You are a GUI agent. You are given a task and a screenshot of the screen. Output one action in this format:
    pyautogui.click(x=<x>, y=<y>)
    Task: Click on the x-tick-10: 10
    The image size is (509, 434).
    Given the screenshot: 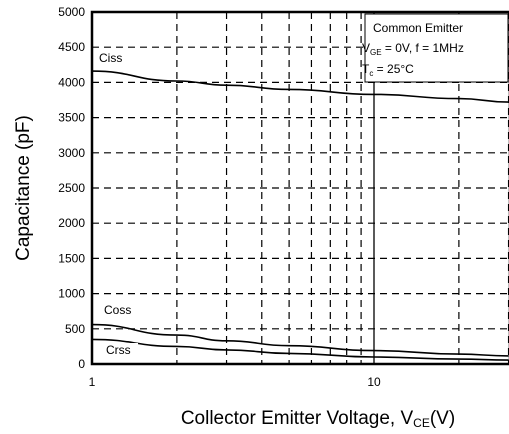 What is the action you would take?
    pyautogui.click(x=374, y=382)
    